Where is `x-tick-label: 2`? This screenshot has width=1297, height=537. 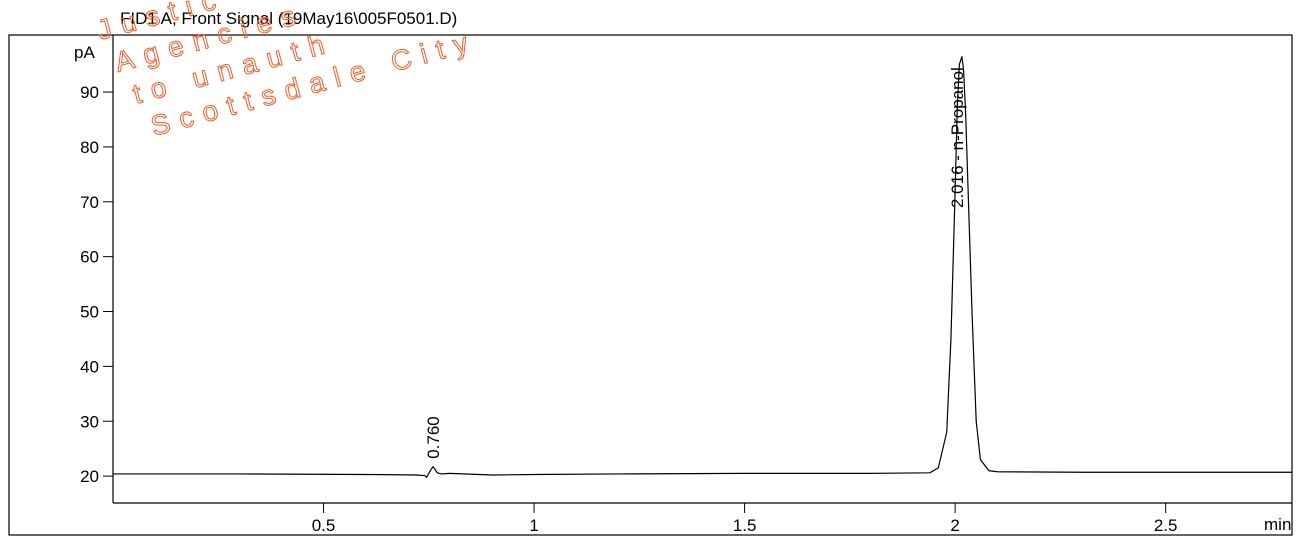
x-tick-label: 2 is located at coordinates (954, 525).